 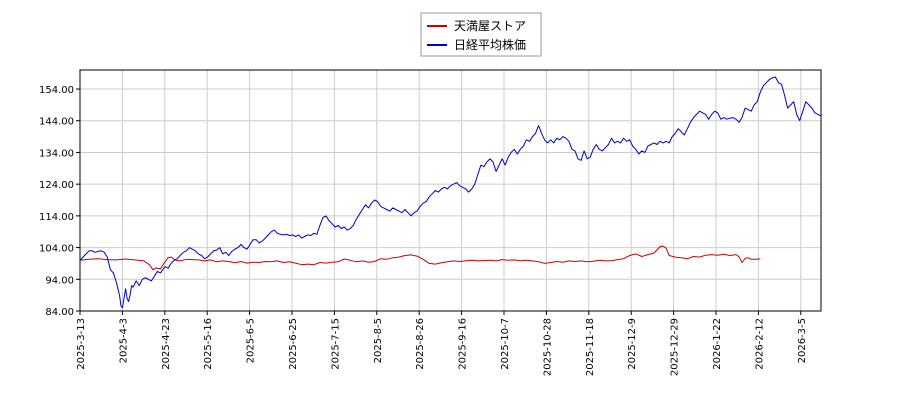 What do you see at coordinates (56, 153) in the screenshot?
I see `y-tick-label: 134.00` at bounding box center [56, 153].